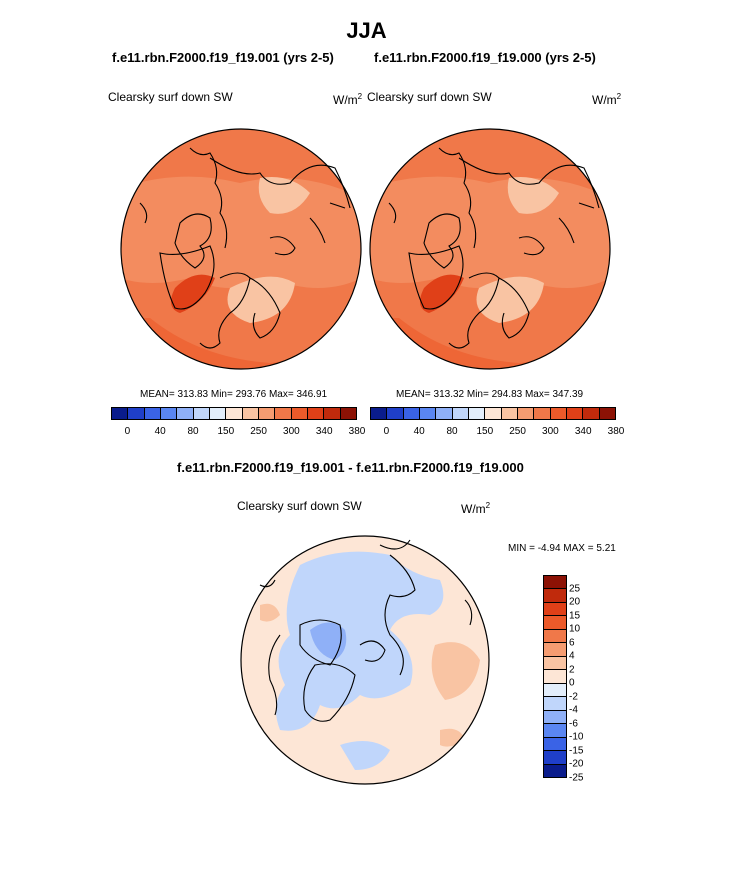 The width and height of the screenshot is (733, 882). What do you see at coordinates (576, 751) in the screenshot?
I see `colorbar-tick-label: -15` at bounding box center [576, 751].